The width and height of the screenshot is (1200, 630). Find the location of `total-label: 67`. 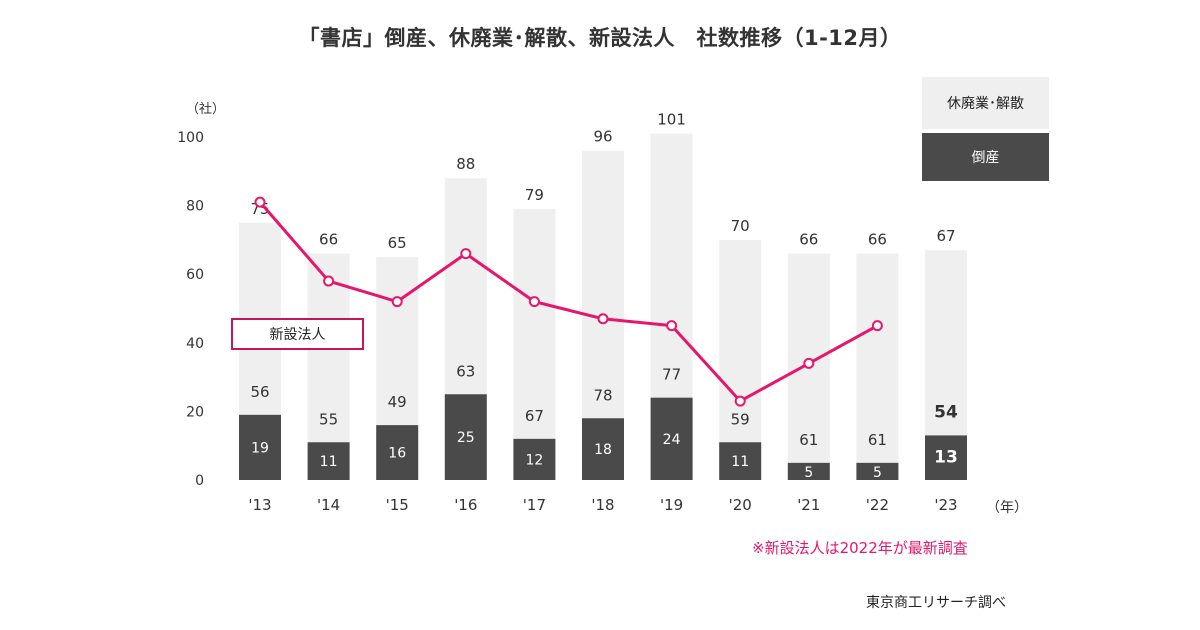

total-label: 67 is located at coordinates (945, 236).